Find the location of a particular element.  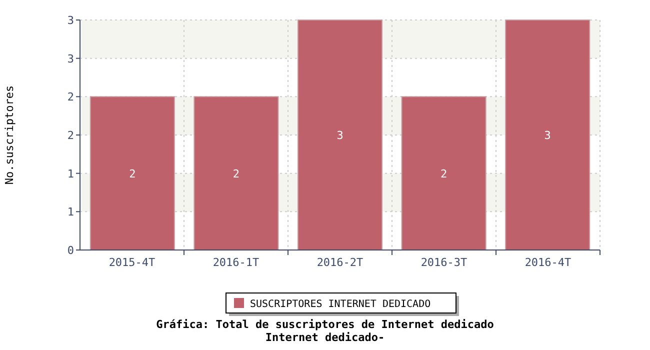

text: SUSCRIPTORES INTERNET DEDICADO is located at coordinates (340, 304).